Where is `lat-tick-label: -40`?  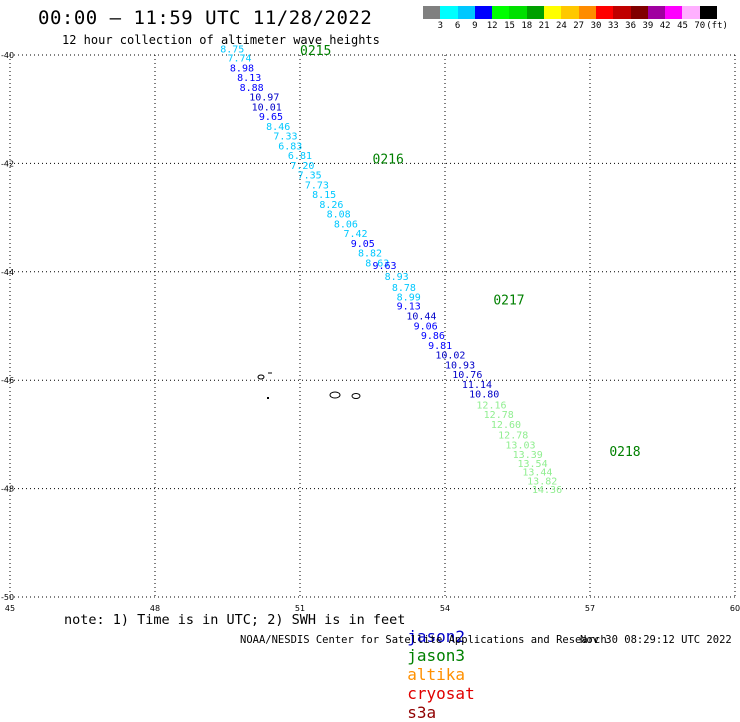
lat-tick-label: -40 is located at coordinates (7, 55).